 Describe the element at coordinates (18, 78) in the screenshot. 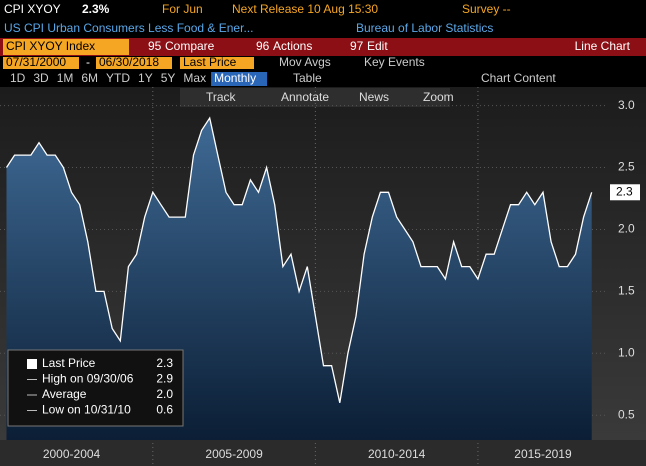

I see `tab: 1D` at that location.